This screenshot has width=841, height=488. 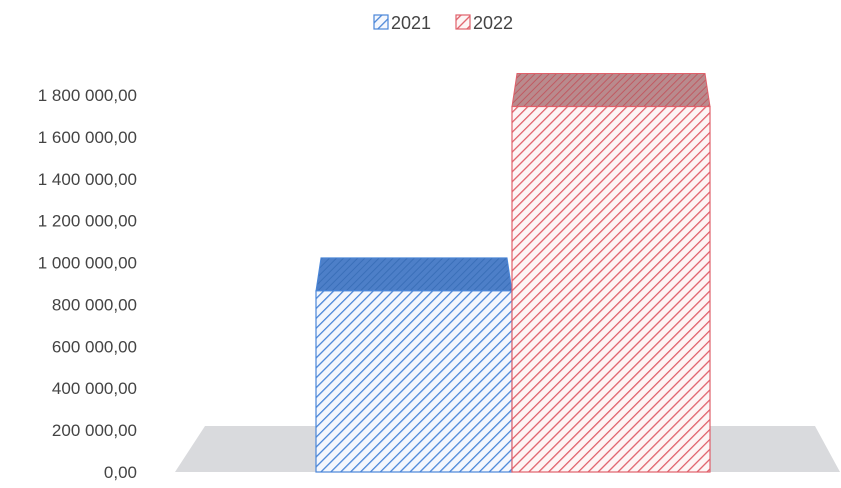 What do you see at coordinates (443, 23) in the screenshot?
I see `legend: 2021 2022` at bounding box center [443, 23].